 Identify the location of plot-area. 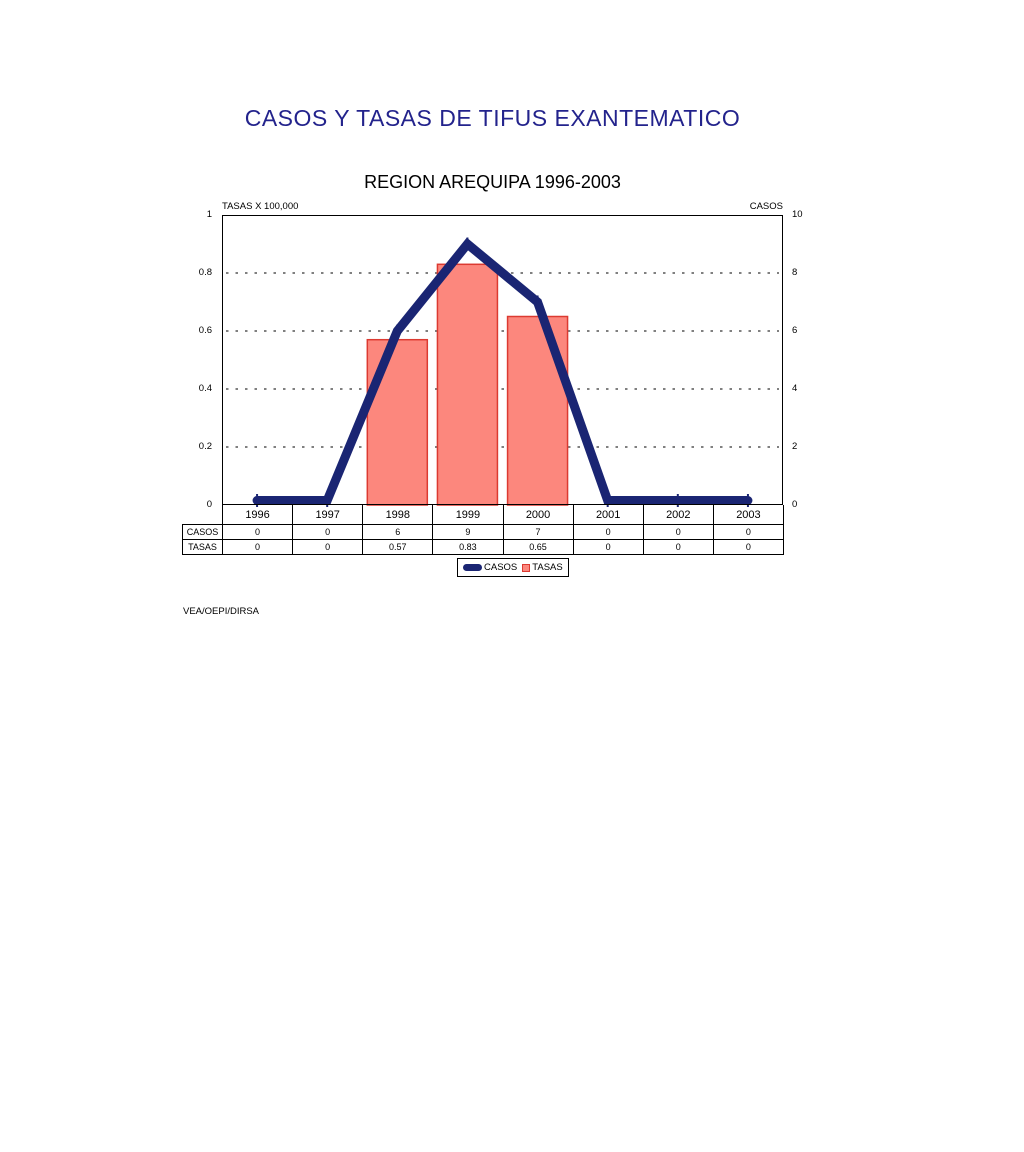
(502, 361).